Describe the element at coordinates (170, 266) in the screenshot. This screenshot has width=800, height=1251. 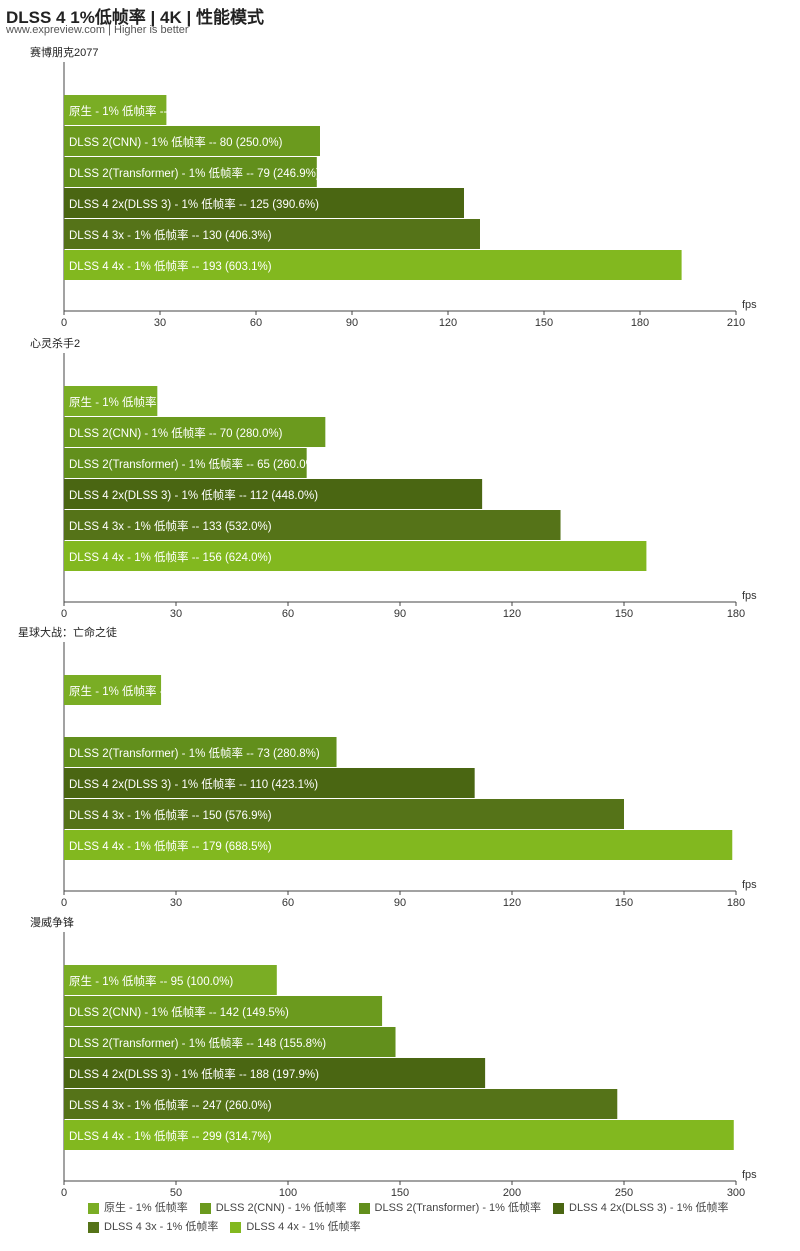
I see `bar-label: DLSS 4 4x - 1% 低帧率 -- 193 (603.1%)` at that location.